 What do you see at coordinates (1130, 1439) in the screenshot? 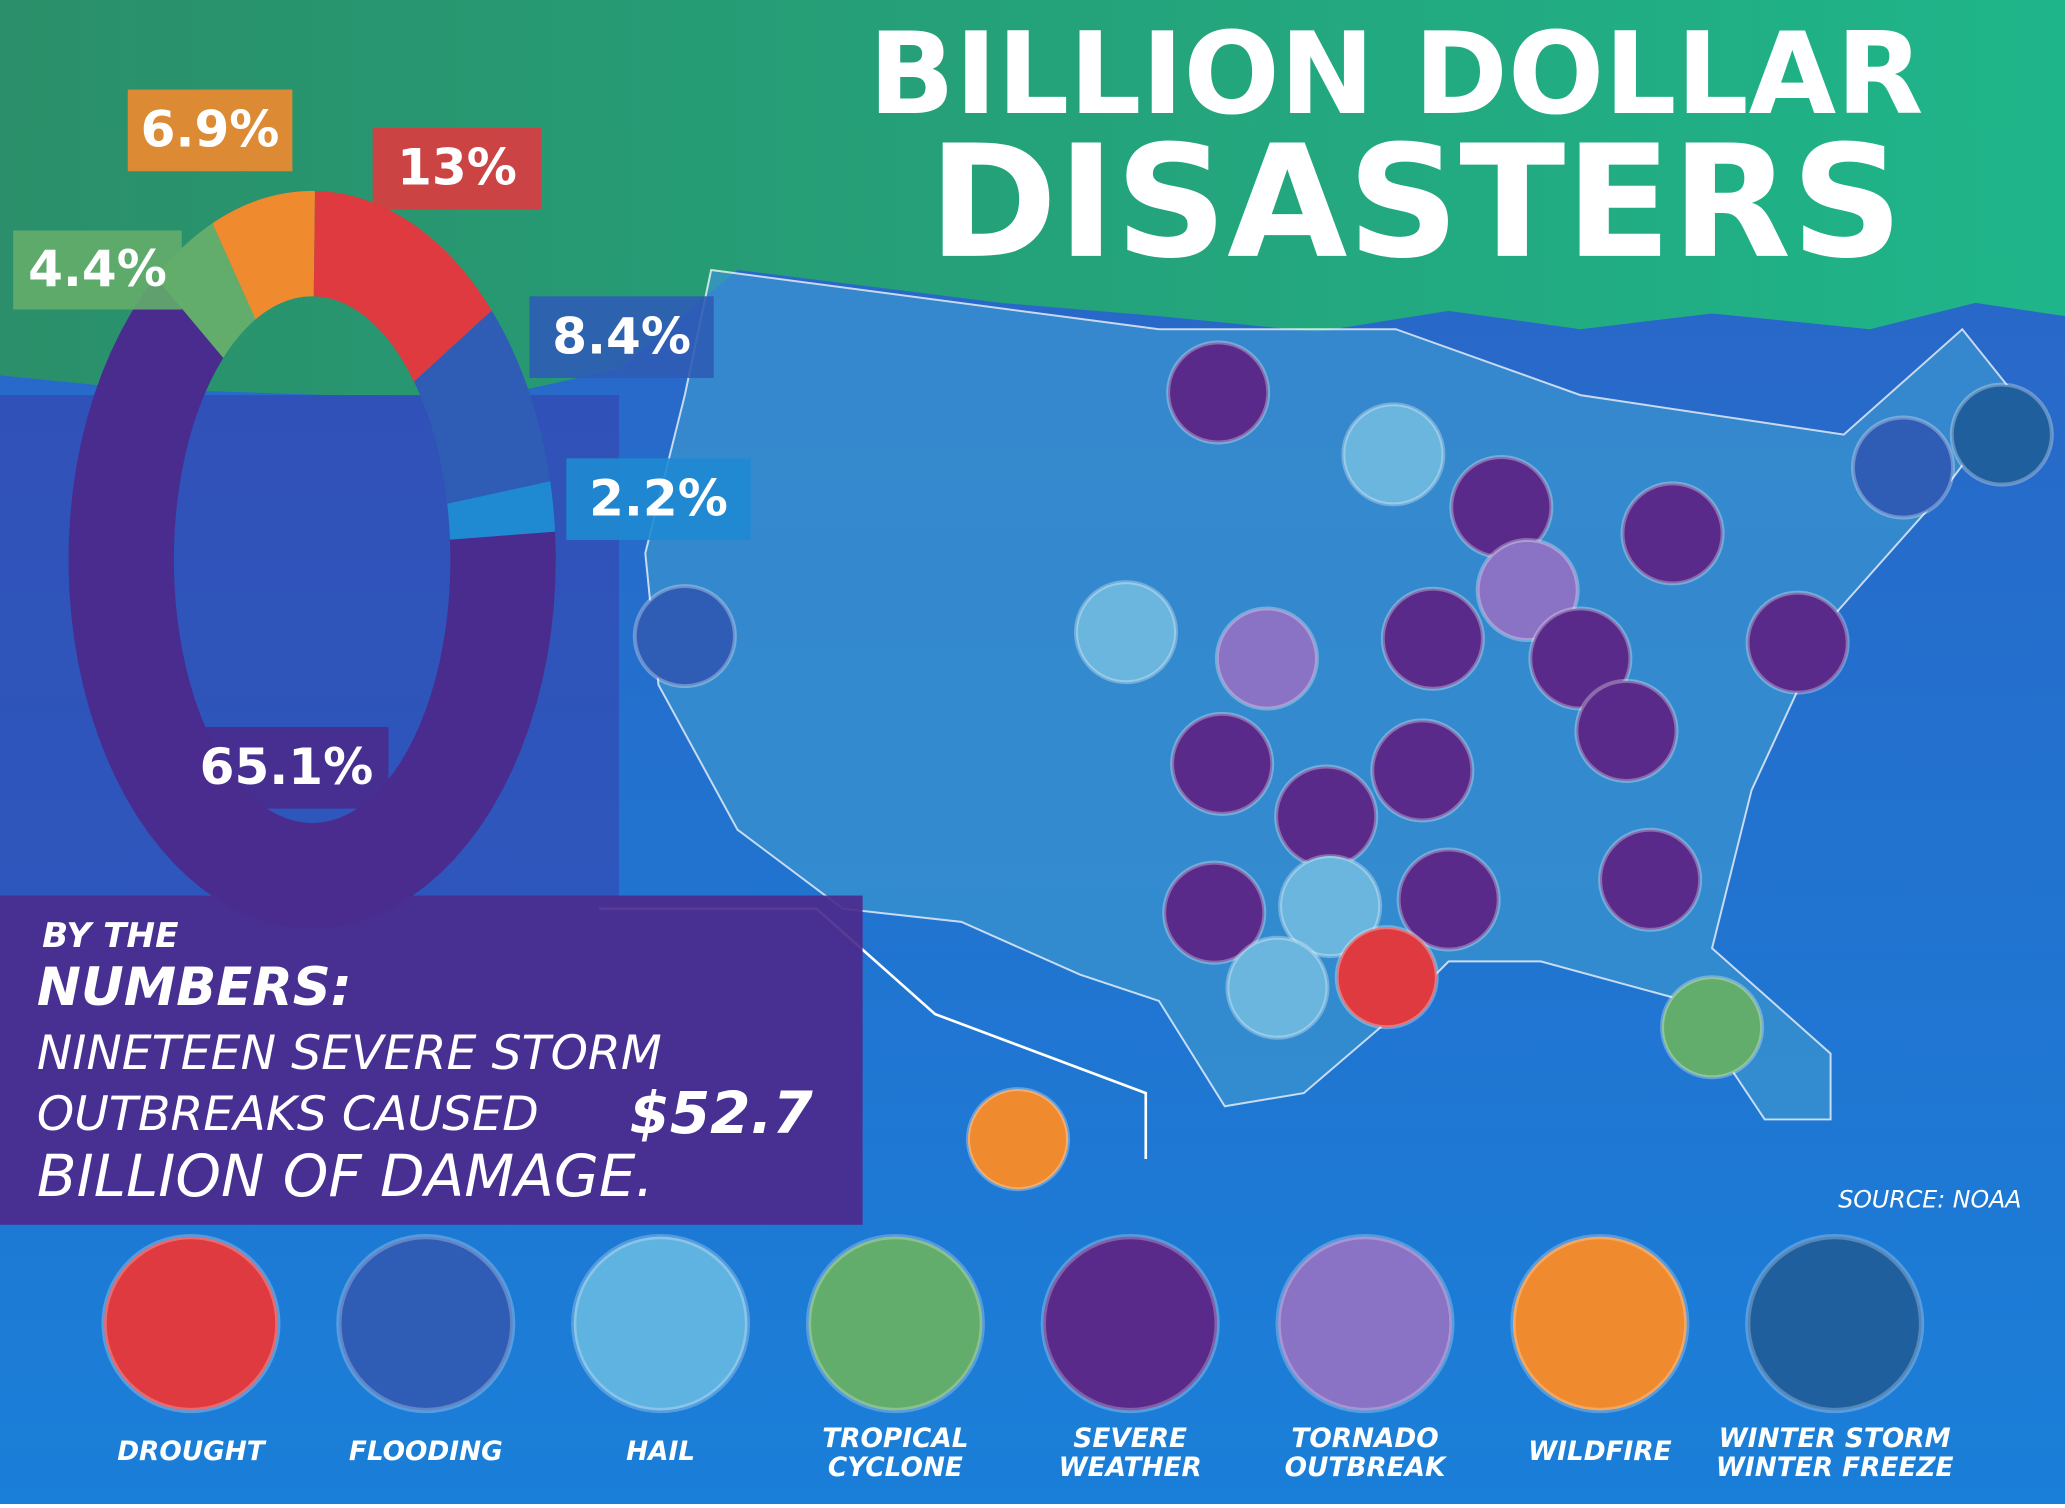
I see `legend-label: SEVERE` at bounding box center [1130, 1439].